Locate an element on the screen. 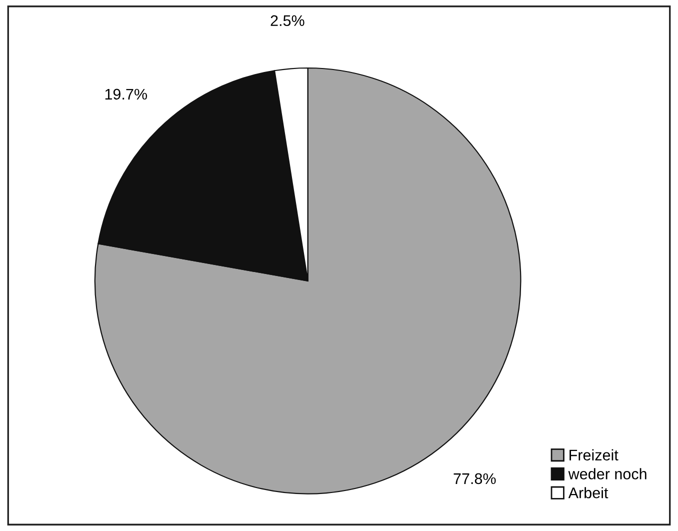 This screenshot has height=531, width=678. pie-slice is located at coordinates (203, 176).